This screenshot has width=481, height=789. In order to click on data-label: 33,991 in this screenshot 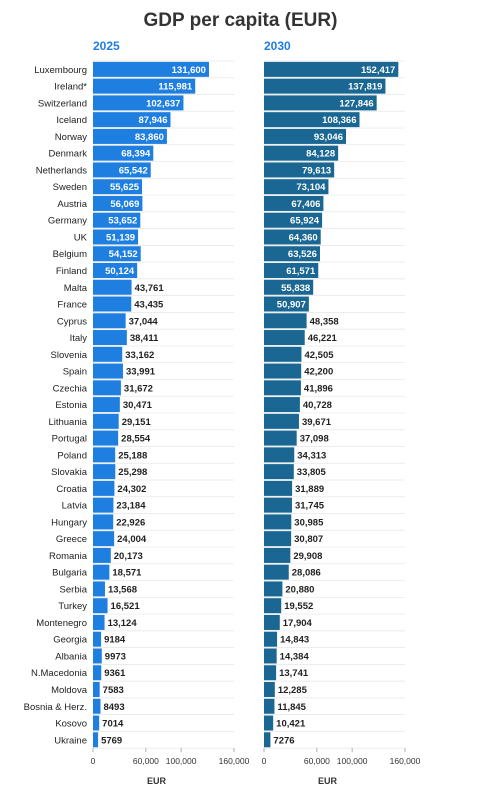, I will do `click(141, 372)`.